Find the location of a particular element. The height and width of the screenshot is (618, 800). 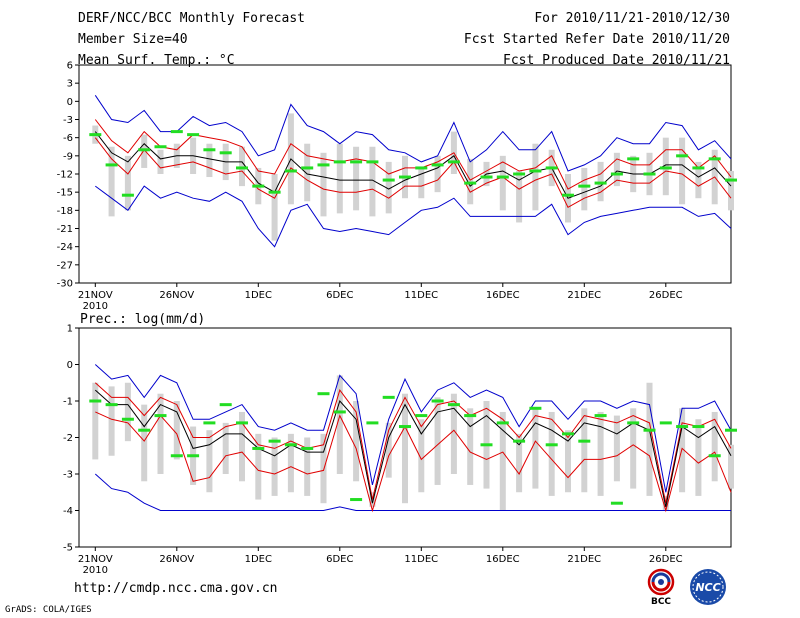

bcc-logo-text: BCC is located at coordinates (661, 602).